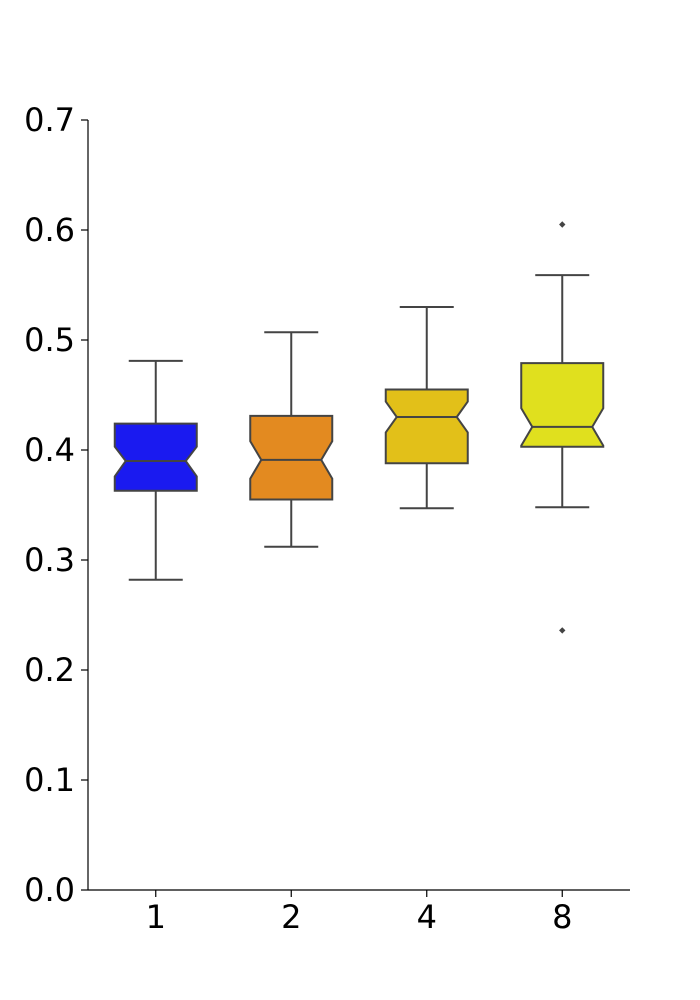  Describe the element at coordinates (49, 230) in the screenshot. I see `y-tick-label: 0.6` at that location.